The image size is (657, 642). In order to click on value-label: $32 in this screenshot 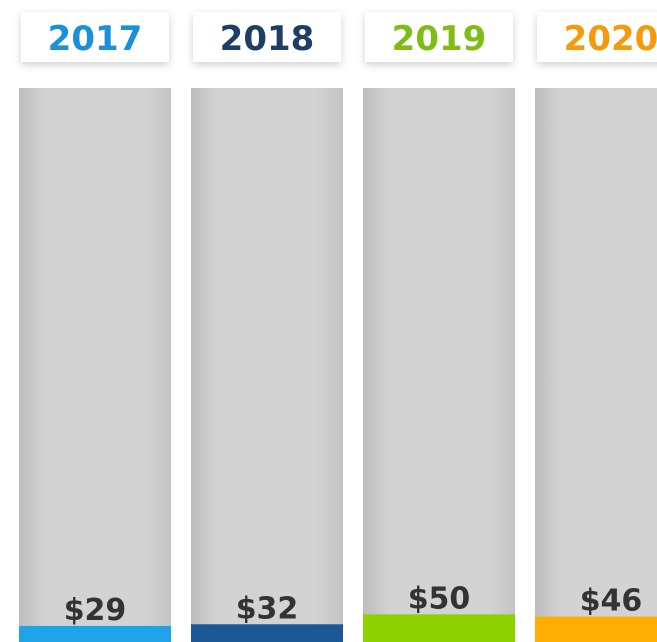, I will do `click(267, 608)`.